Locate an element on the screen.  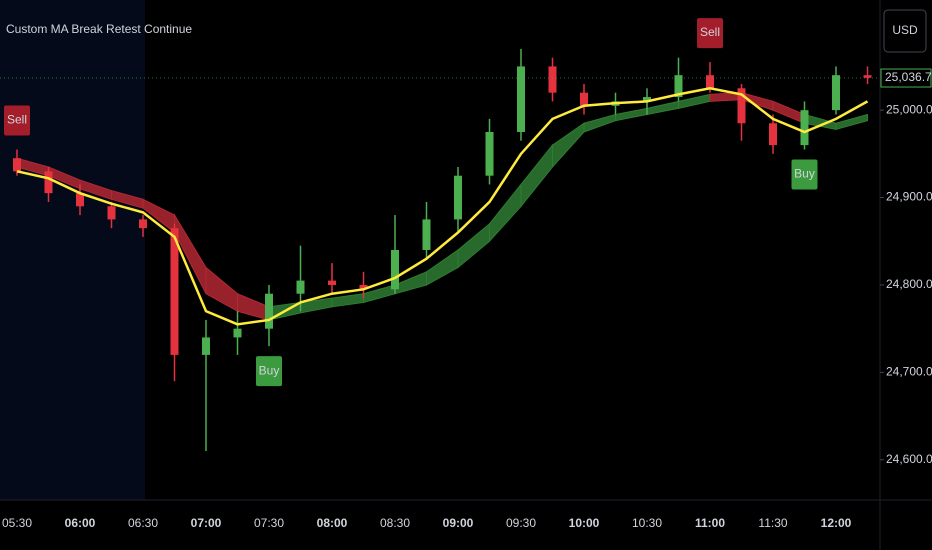
last-price-box is located at coordinates (906, 78).